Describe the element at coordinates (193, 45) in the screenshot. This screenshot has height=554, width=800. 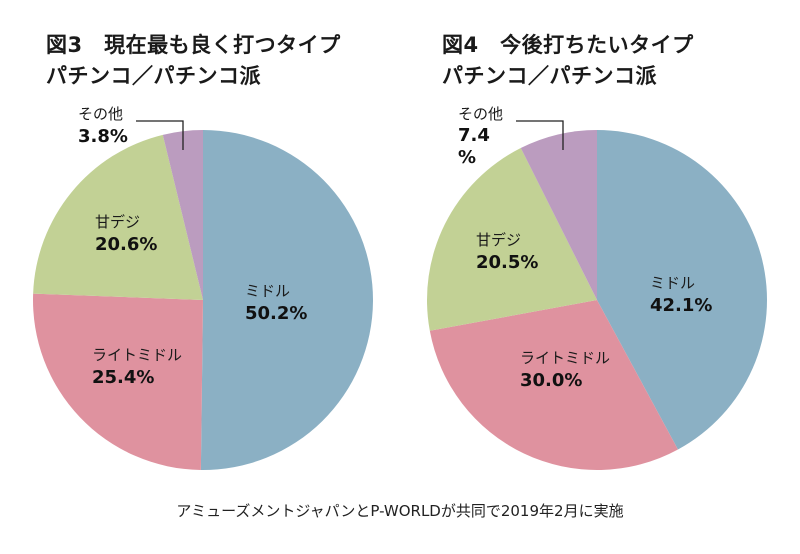
I see `chart-1-title: 図3 現在最も良く打つタイプ` at that location.